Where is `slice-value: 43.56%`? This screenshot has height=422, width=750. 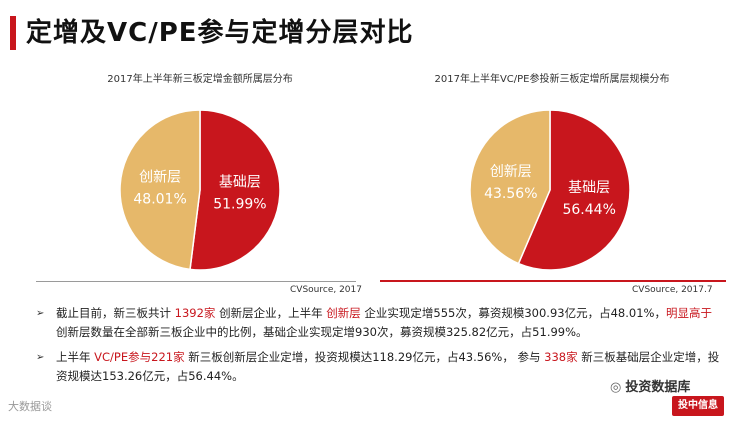
slice-value: 43.56% is located at coordinates (510, 194).